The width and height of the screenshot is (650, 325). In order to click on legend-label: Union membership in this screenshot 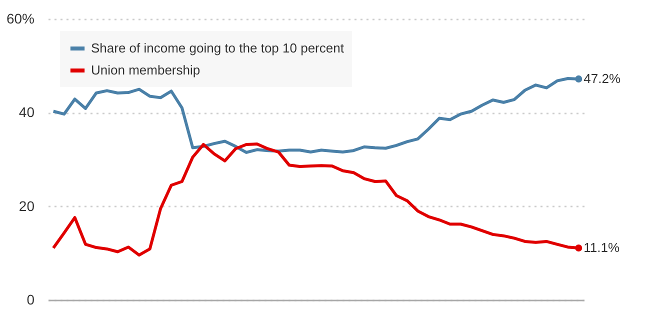, I will do `click(145, 70)`.